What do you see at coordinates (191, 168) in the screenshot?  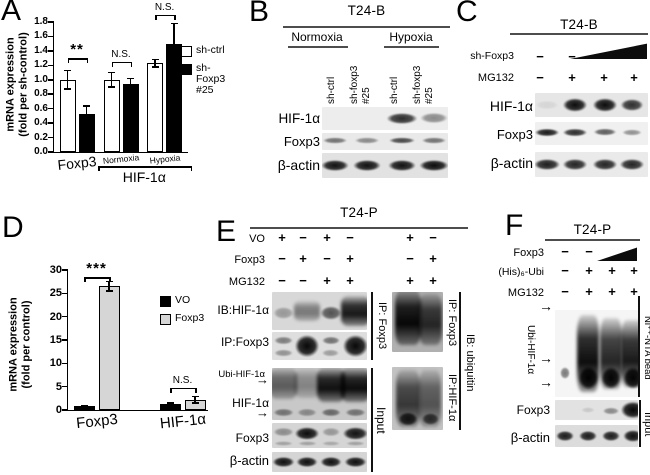 I see `axis-sub-bracket-tick` at bounding box center [191, 168].